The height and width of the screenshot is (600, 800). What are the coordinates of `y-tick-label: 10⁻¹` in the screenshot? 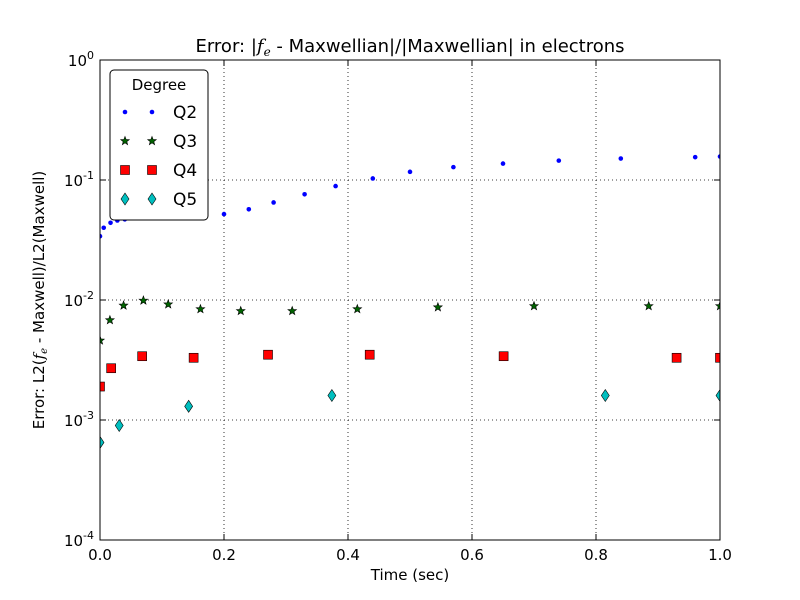 It's located at (79, 179).